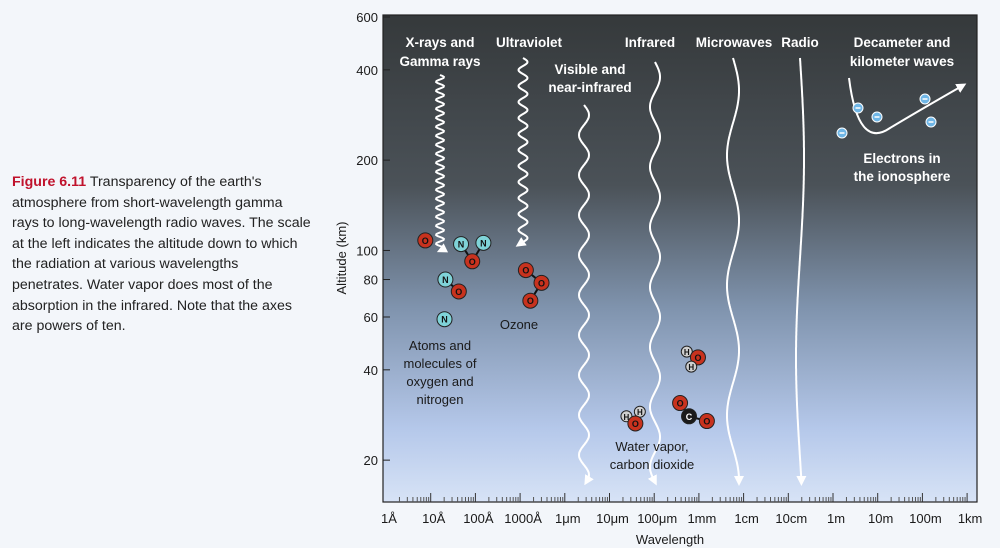 The image size is (1000, 548). I want to click on x-tick-label: 1mm, so click(701, 518).